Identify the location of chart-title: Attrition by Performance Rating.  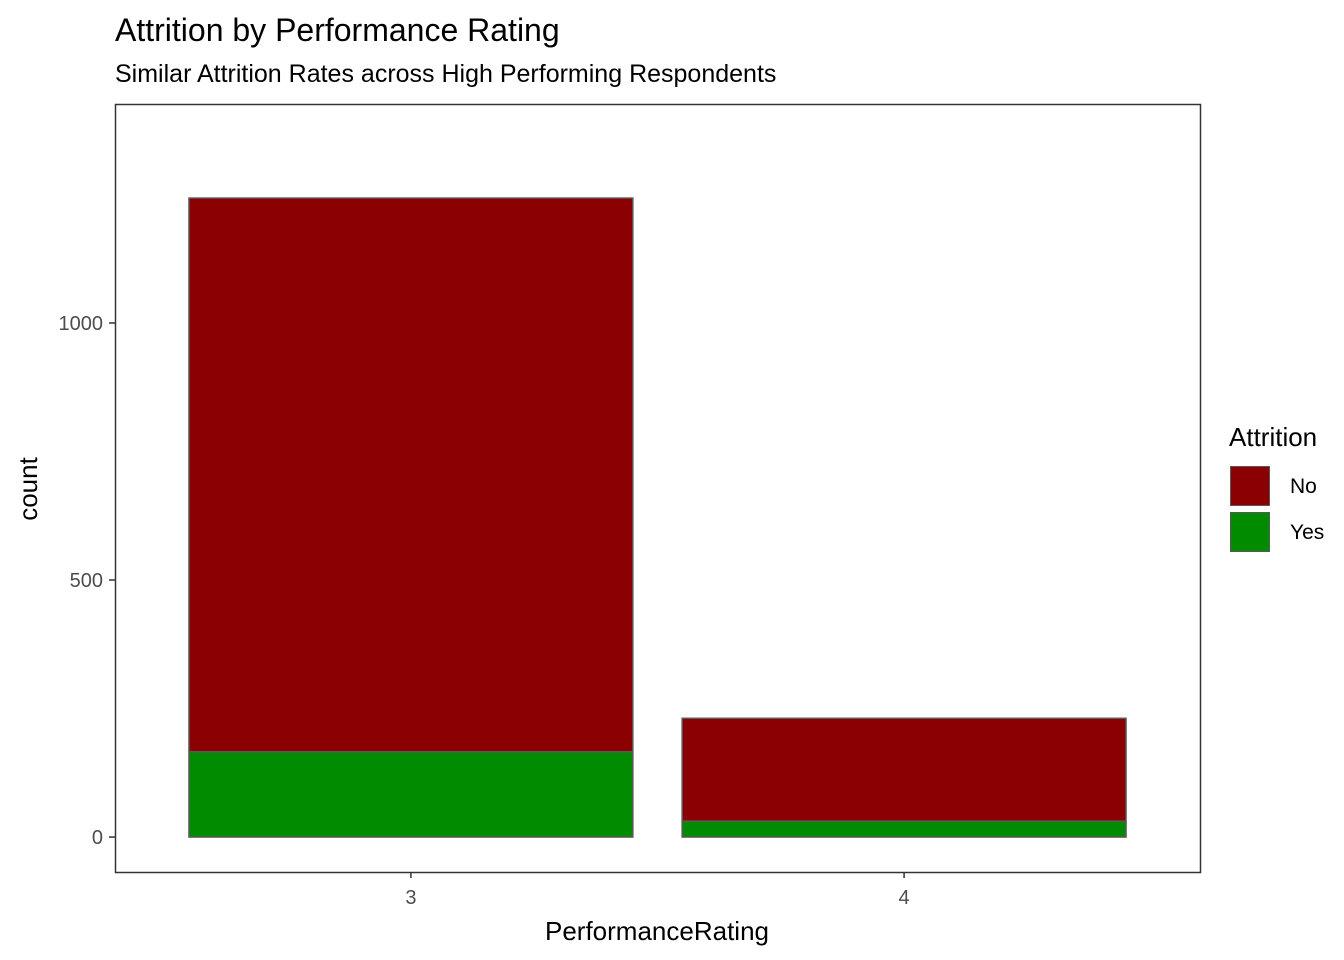
(337, 30).